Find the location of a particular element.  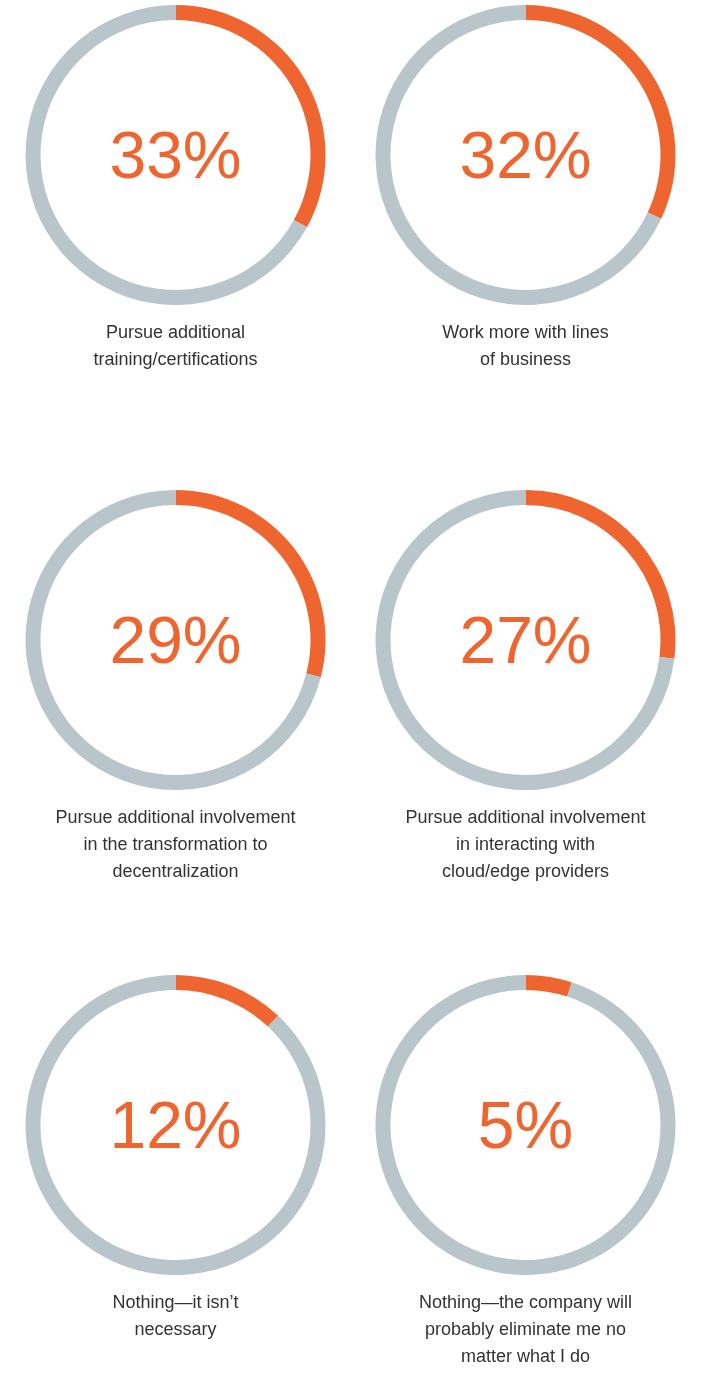

text: 29% is located at coordinates (175, 640).